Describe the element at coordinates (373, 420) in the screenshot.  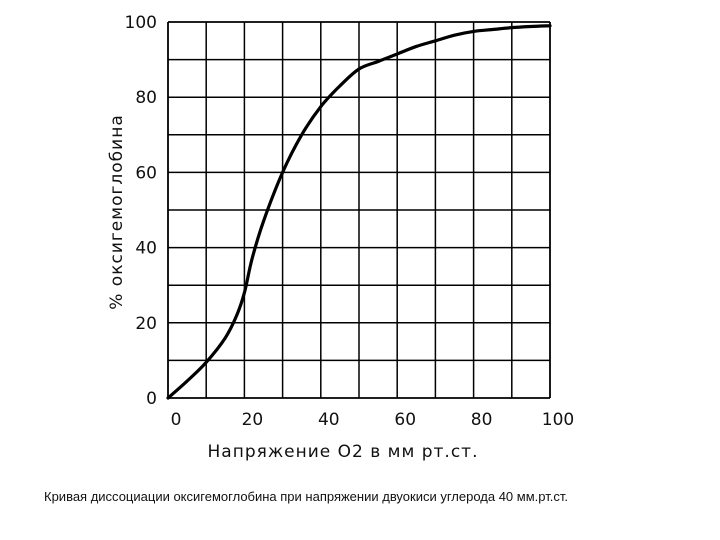
I see `x-axis-ticks: 0 20 40 60 80 100` at that location.